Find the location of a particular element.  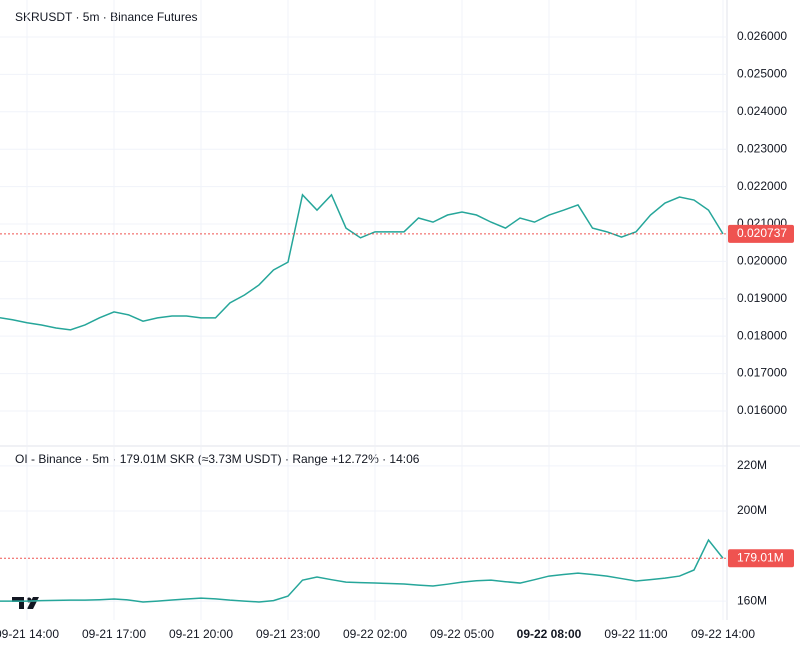

tv-logo is located at coordinates (25, 603).